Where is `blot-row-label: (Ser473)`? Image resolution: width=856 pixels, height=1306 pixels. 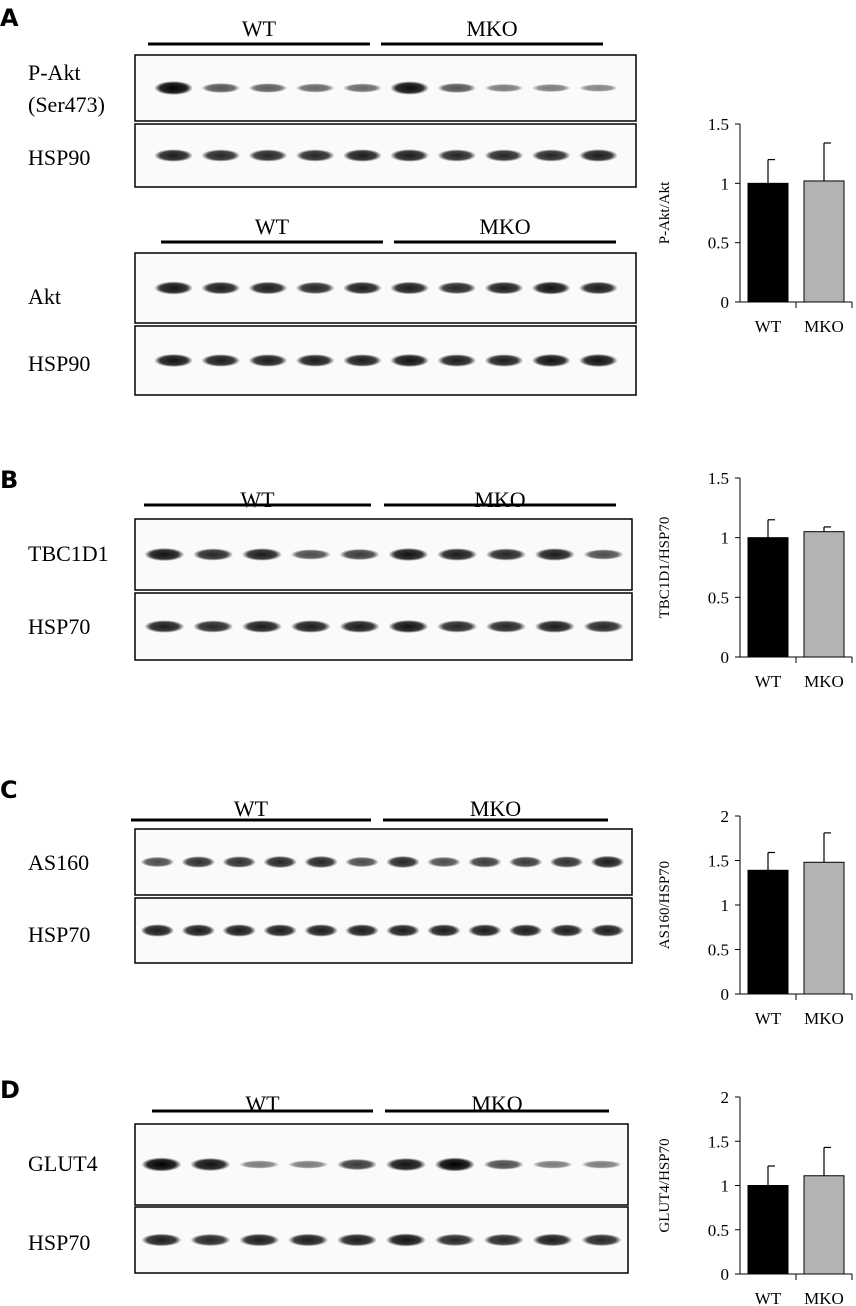
blot-row-label: (Ser473) is located at coordinates (66, 104).